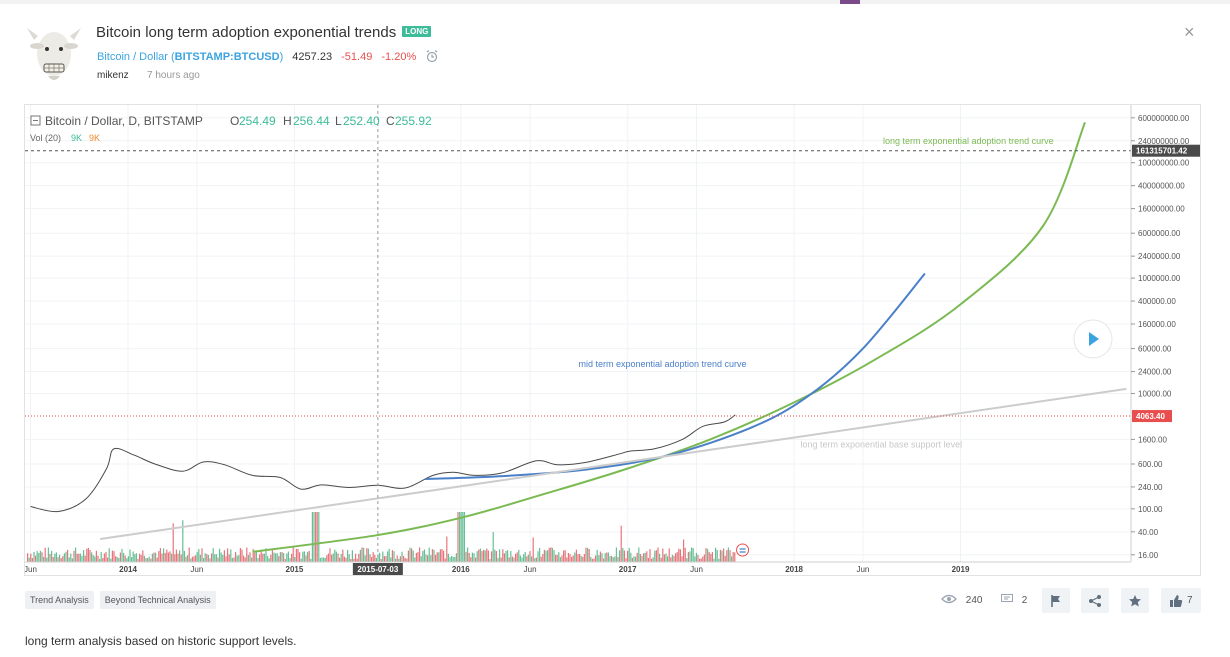  What do you see at coordinates (132, 57) in the screenshot?
I see `symbol-link: Bitcoin / Dollar` at bounding box center [132, 57].